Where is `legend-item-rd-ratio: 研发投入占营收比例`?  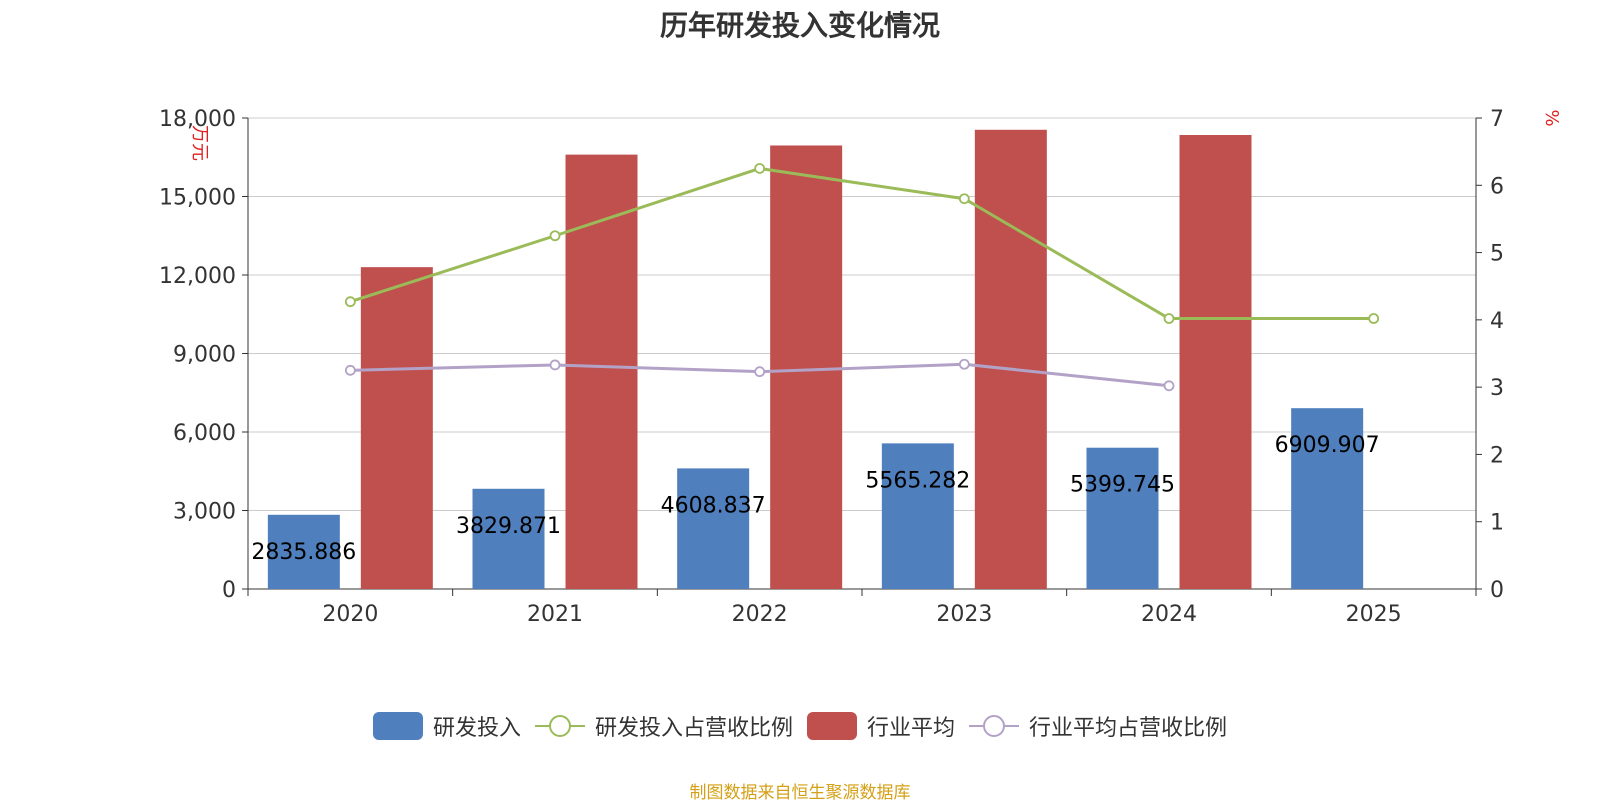 legend-item-rd-ratio: 研发投入占营收比例 is located at coordinates (663, 726).